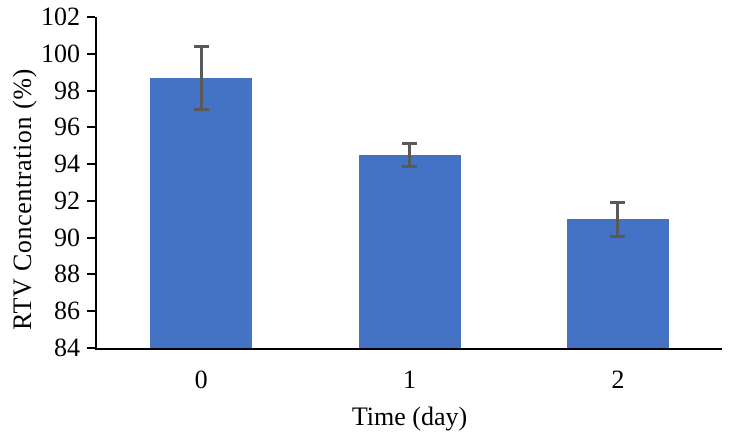 The width and height of the screenshot is (729, 437). Describe the element at coordinates (67, 274) in the screenshot. I see `y-tick-label: 88` at that location.